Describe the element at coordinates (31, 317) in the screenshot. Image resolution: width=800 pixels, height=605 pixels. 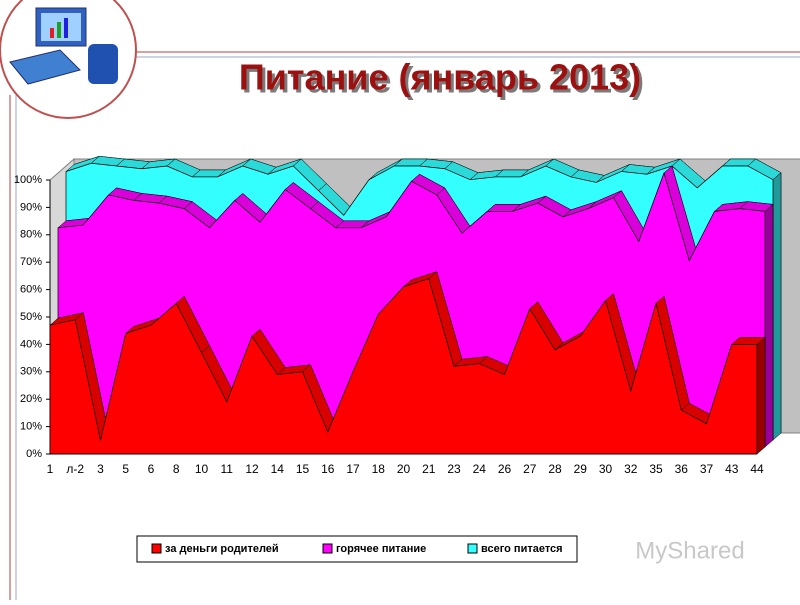
I see `y-tick-label: 50%` at that location.